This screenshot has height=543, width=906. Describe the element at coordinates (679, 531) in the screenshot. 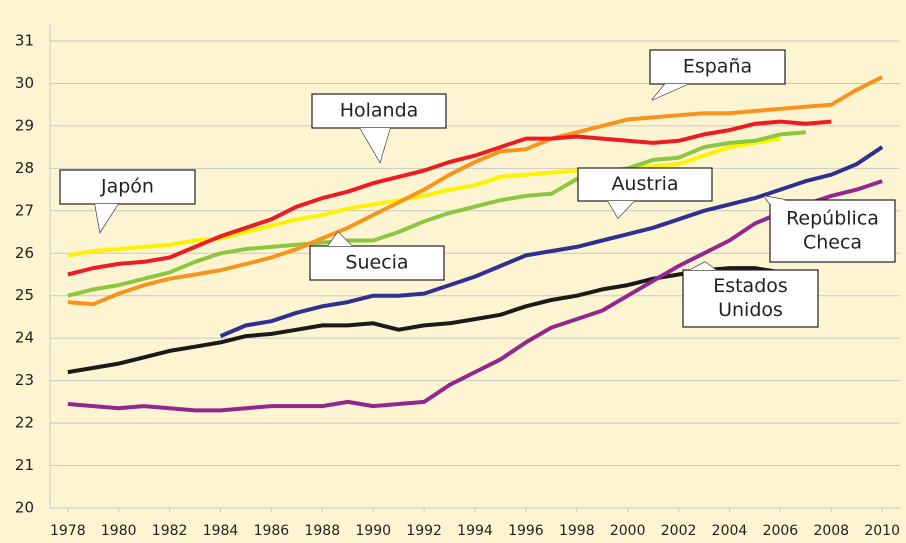

I see `x-tick-label: 2002` at that location.